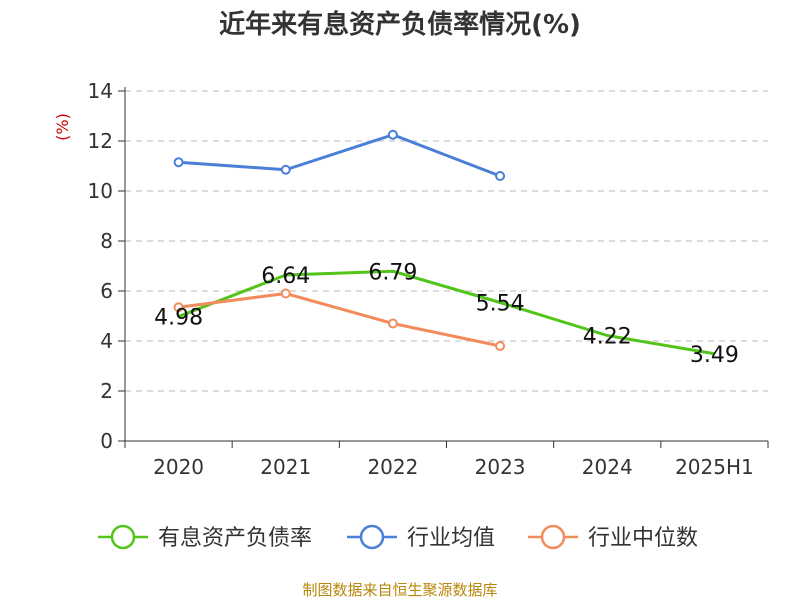  Describe the element at coordinates (500, 304) in the screenshot. I see `data-label-3: 5.54` at that location.